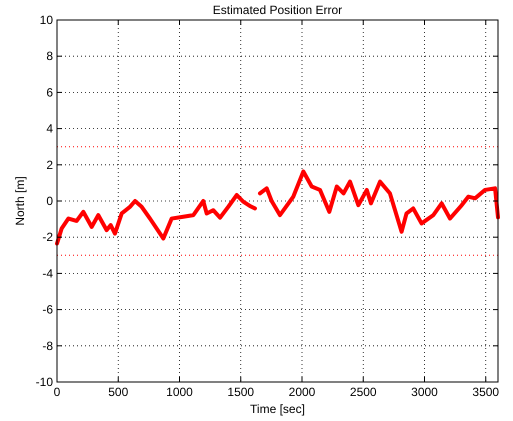 Image resolution: width=513 pixels, height=421 pixels. What do you see at coordinates (277, 10) in the screenshot?
I see `chart-title: Estimated Position Error` at bounding box center [277, 10].